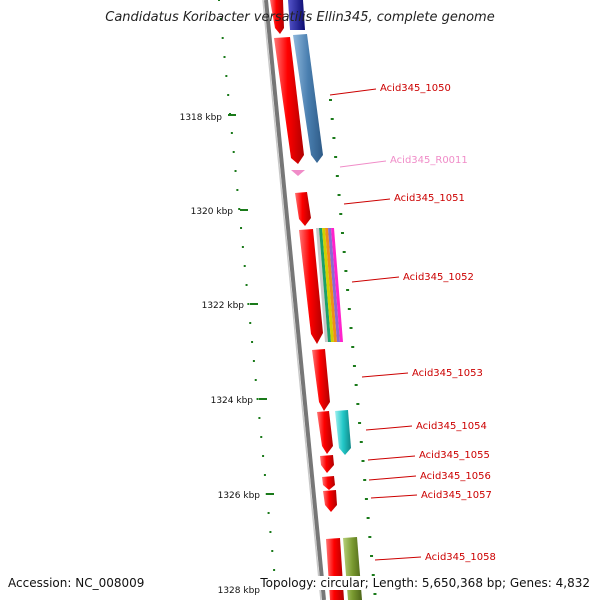  I want to click on rna-acid345-r0011, so click(298, 173).